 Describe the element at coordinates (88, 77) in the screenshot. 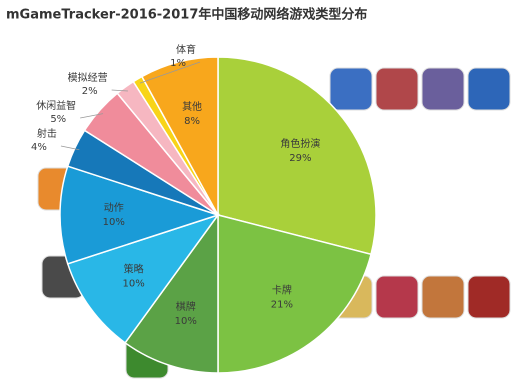

I see `slice-label: 模拟经营` at that location.